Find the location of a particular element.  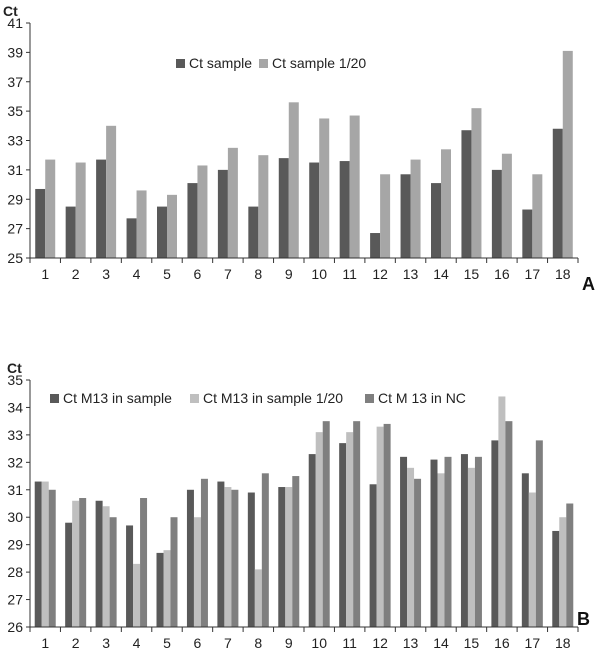

y-tick-label: 37 is located at coordinates (15, 82).